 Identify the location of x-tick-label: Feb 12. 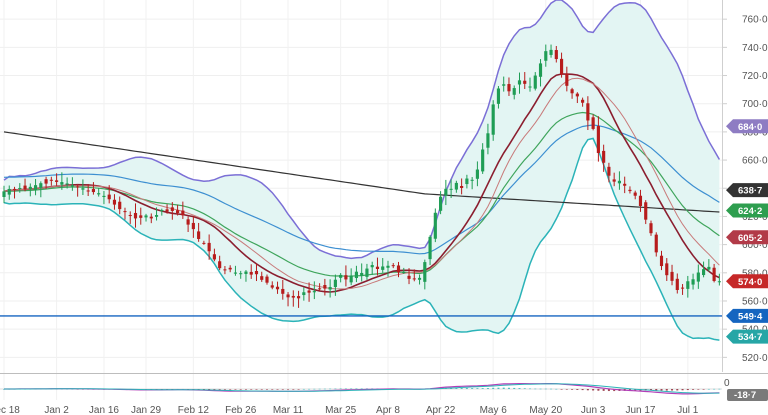
(194, 410).